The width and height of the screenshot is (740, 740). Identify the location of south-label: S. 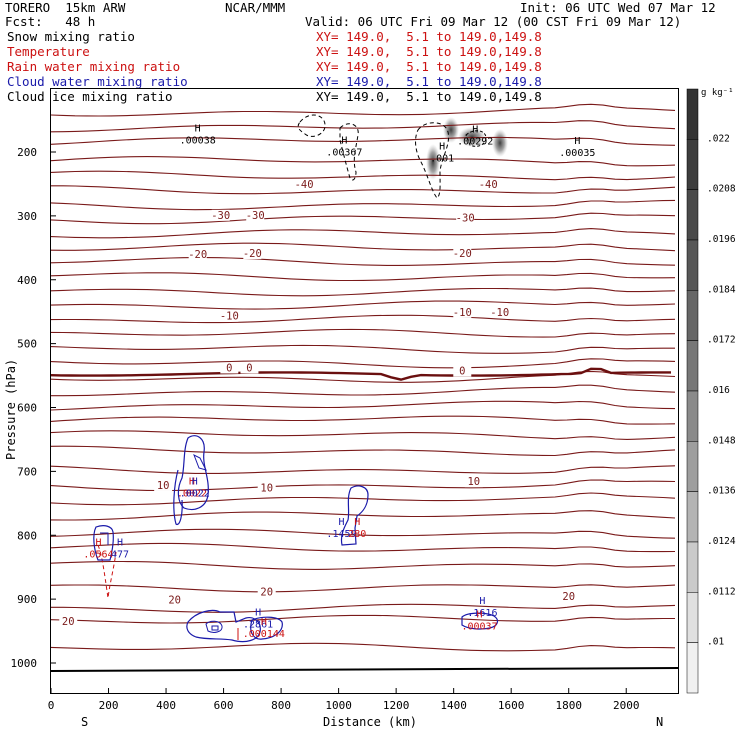
(84, 722).